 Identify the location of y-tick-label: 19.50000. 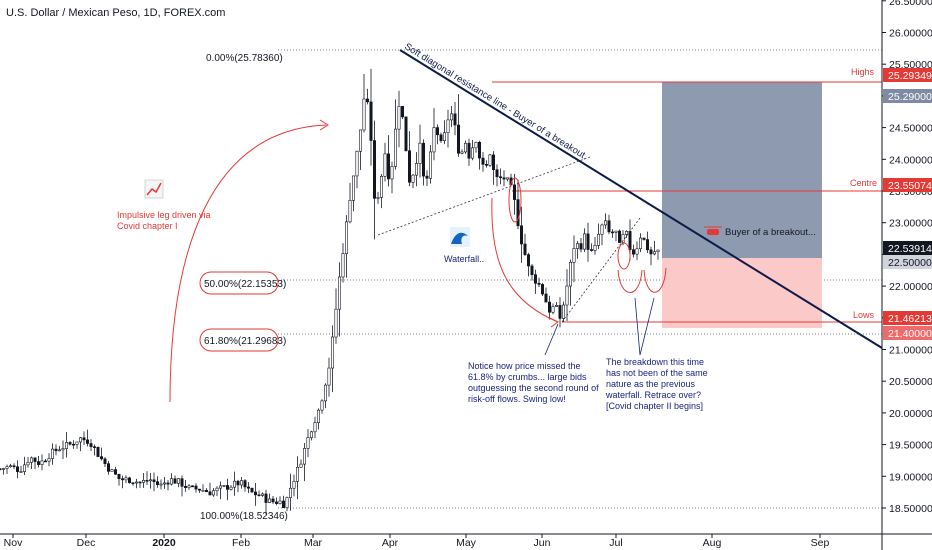
(910, 446).